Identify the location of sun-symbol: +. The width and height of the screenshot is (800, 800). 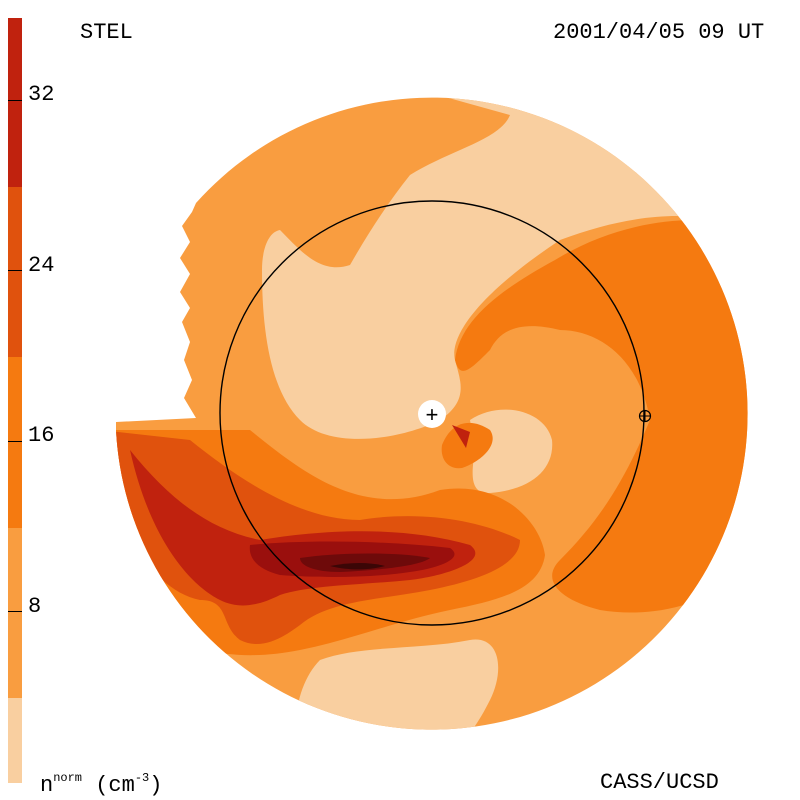
(431, 416).